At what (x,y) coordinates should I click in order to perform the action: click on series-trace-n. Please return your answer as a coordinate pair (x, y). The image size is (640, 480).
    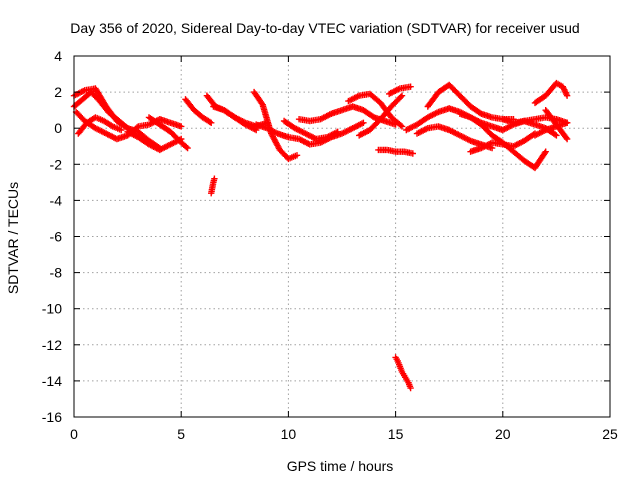
    Looking at the image, I should click on (347, 115).